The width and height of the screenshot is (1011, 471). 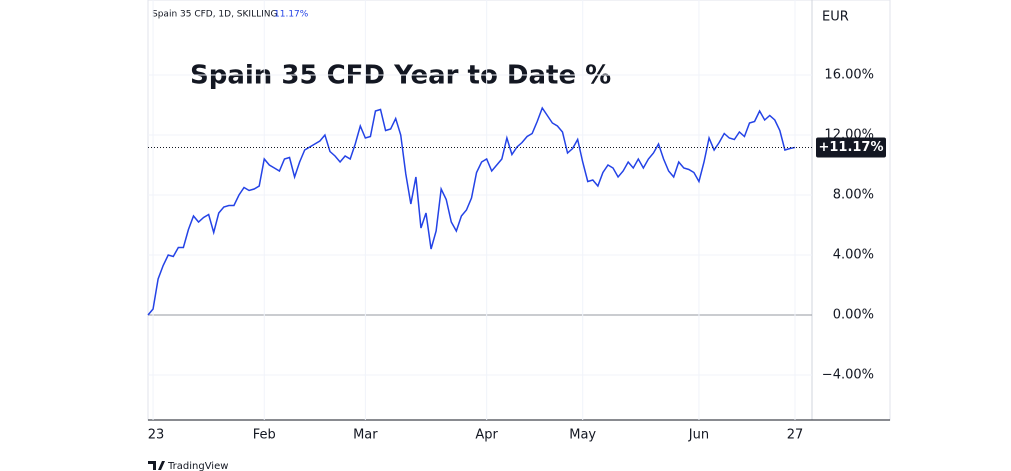 What do you see at coordinates (365, 435) in the screenshot?
I see `x-tick-label: Mar` at bounding box center [365, 435].